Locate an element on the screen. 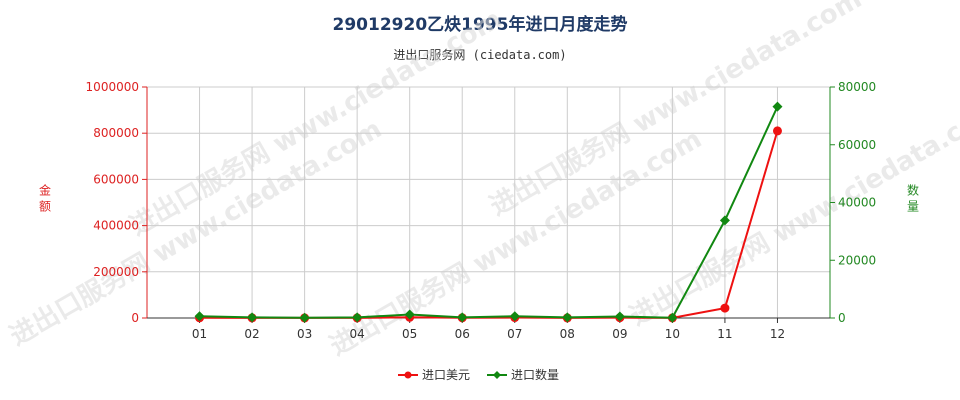 The width and height of the screenshot is (960, 400). left-tick-label: 600000 is located at coordinates (116, 179).